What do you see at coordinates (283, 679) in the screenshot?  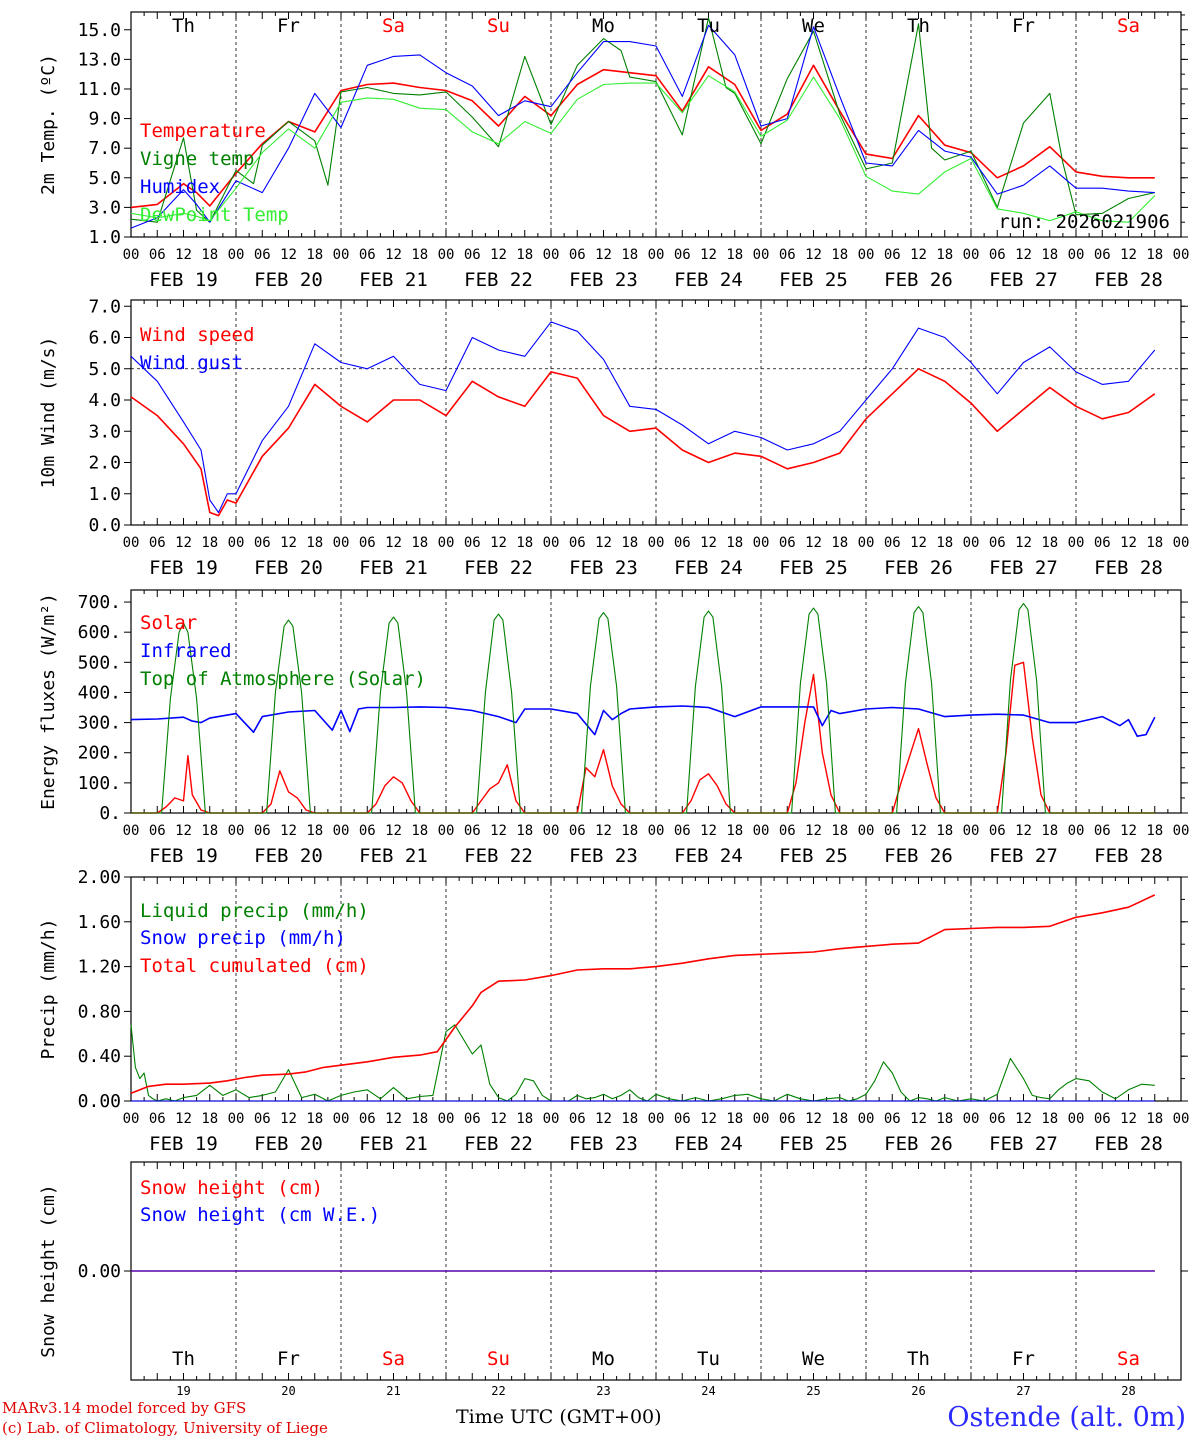 I see `legend-entry: Top of Atmosphere (Solar)` at bounding box center [283, 679].